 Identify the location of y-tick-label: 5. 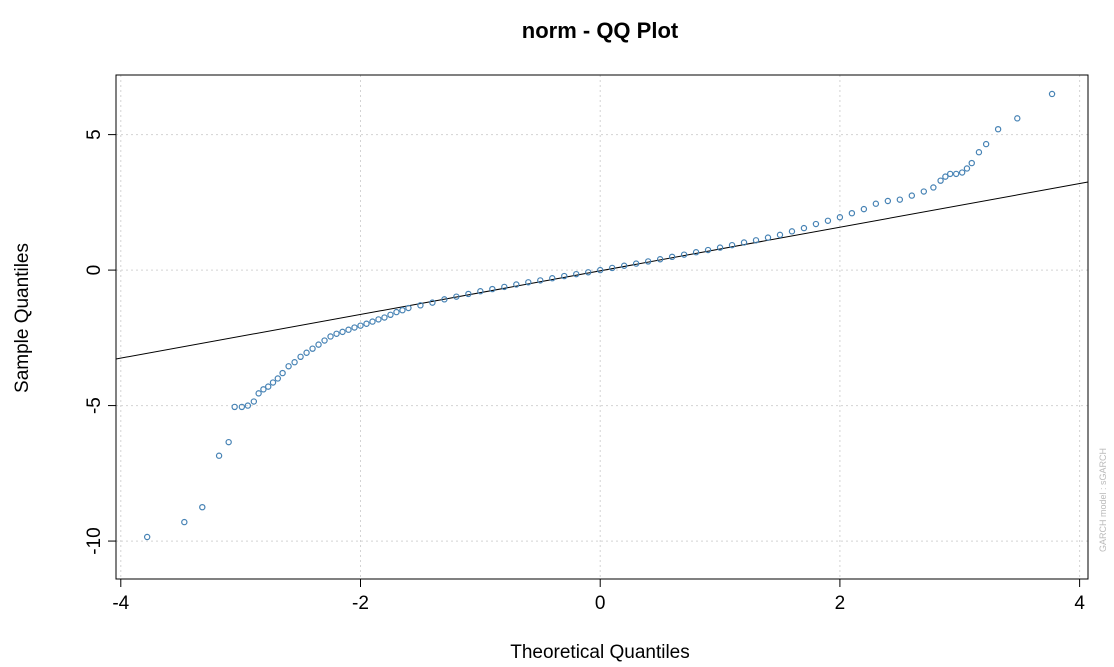
(94, 134).